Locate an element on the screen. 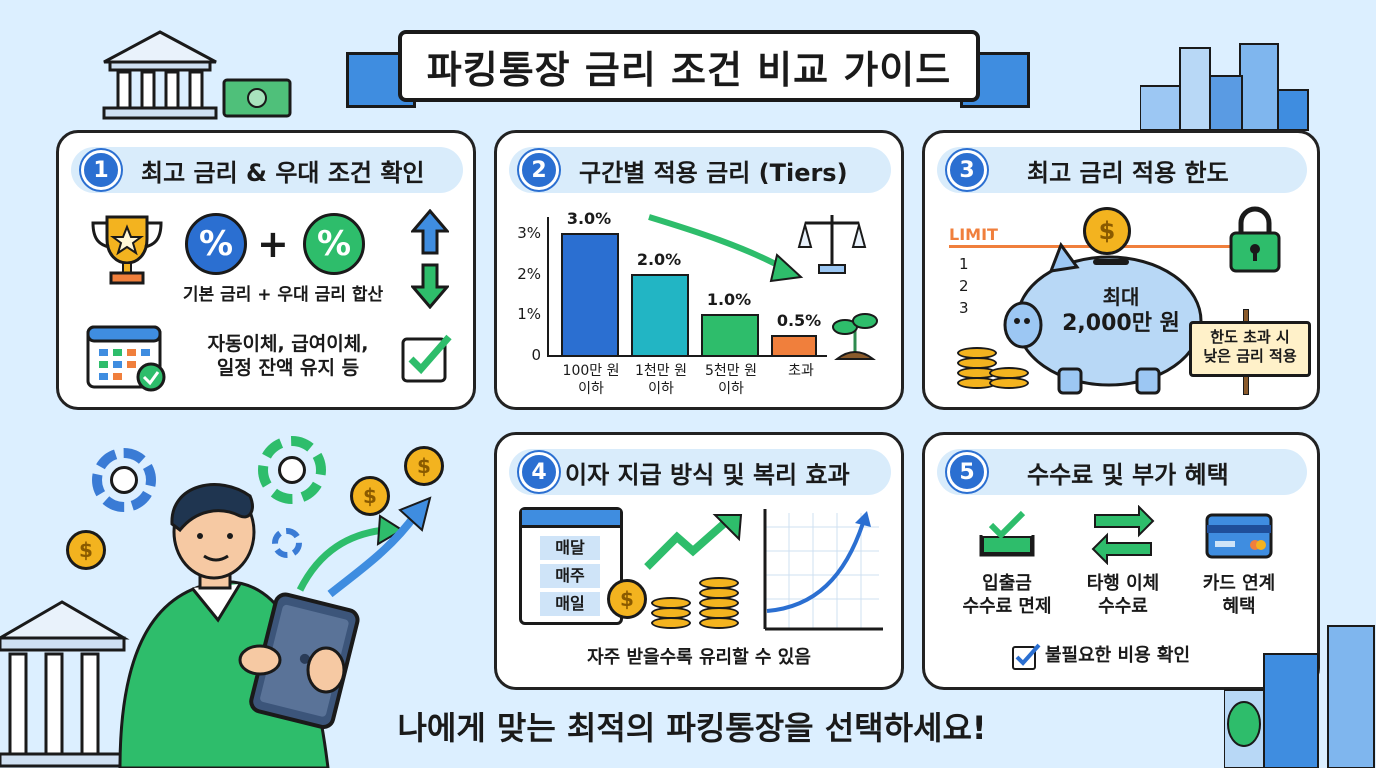 The width and height of the screenshot is (1376, 768). plus-sign: + is located at coordinates (273, 244).